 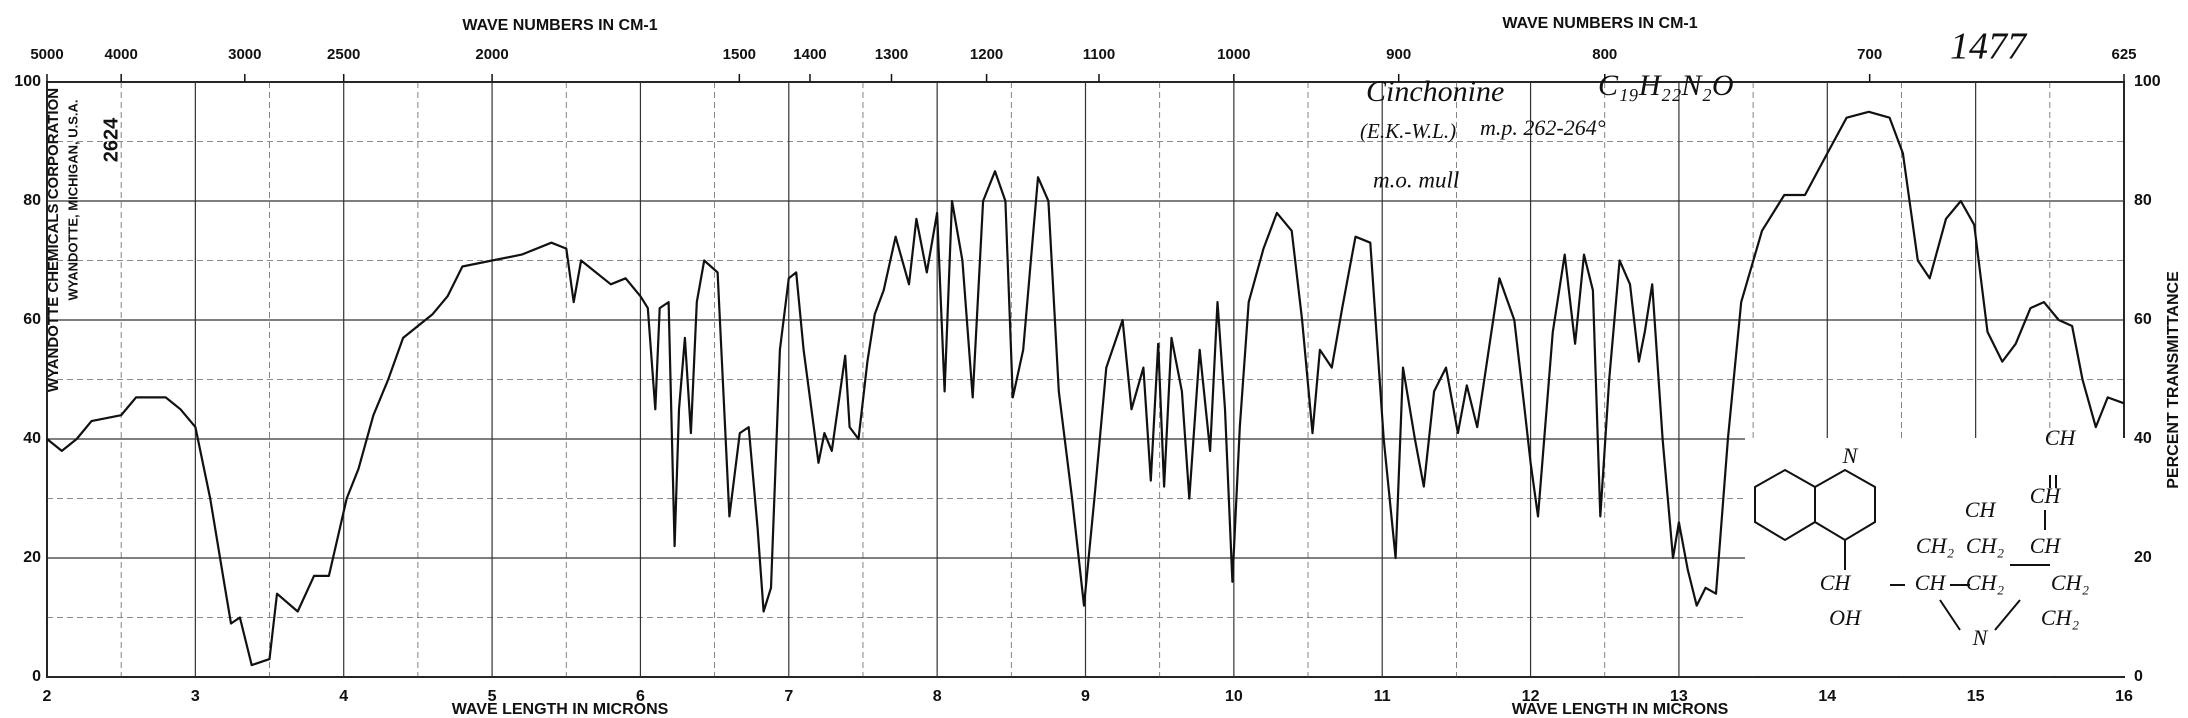 I want to click on structure-background, so click(x=1935, y=557).